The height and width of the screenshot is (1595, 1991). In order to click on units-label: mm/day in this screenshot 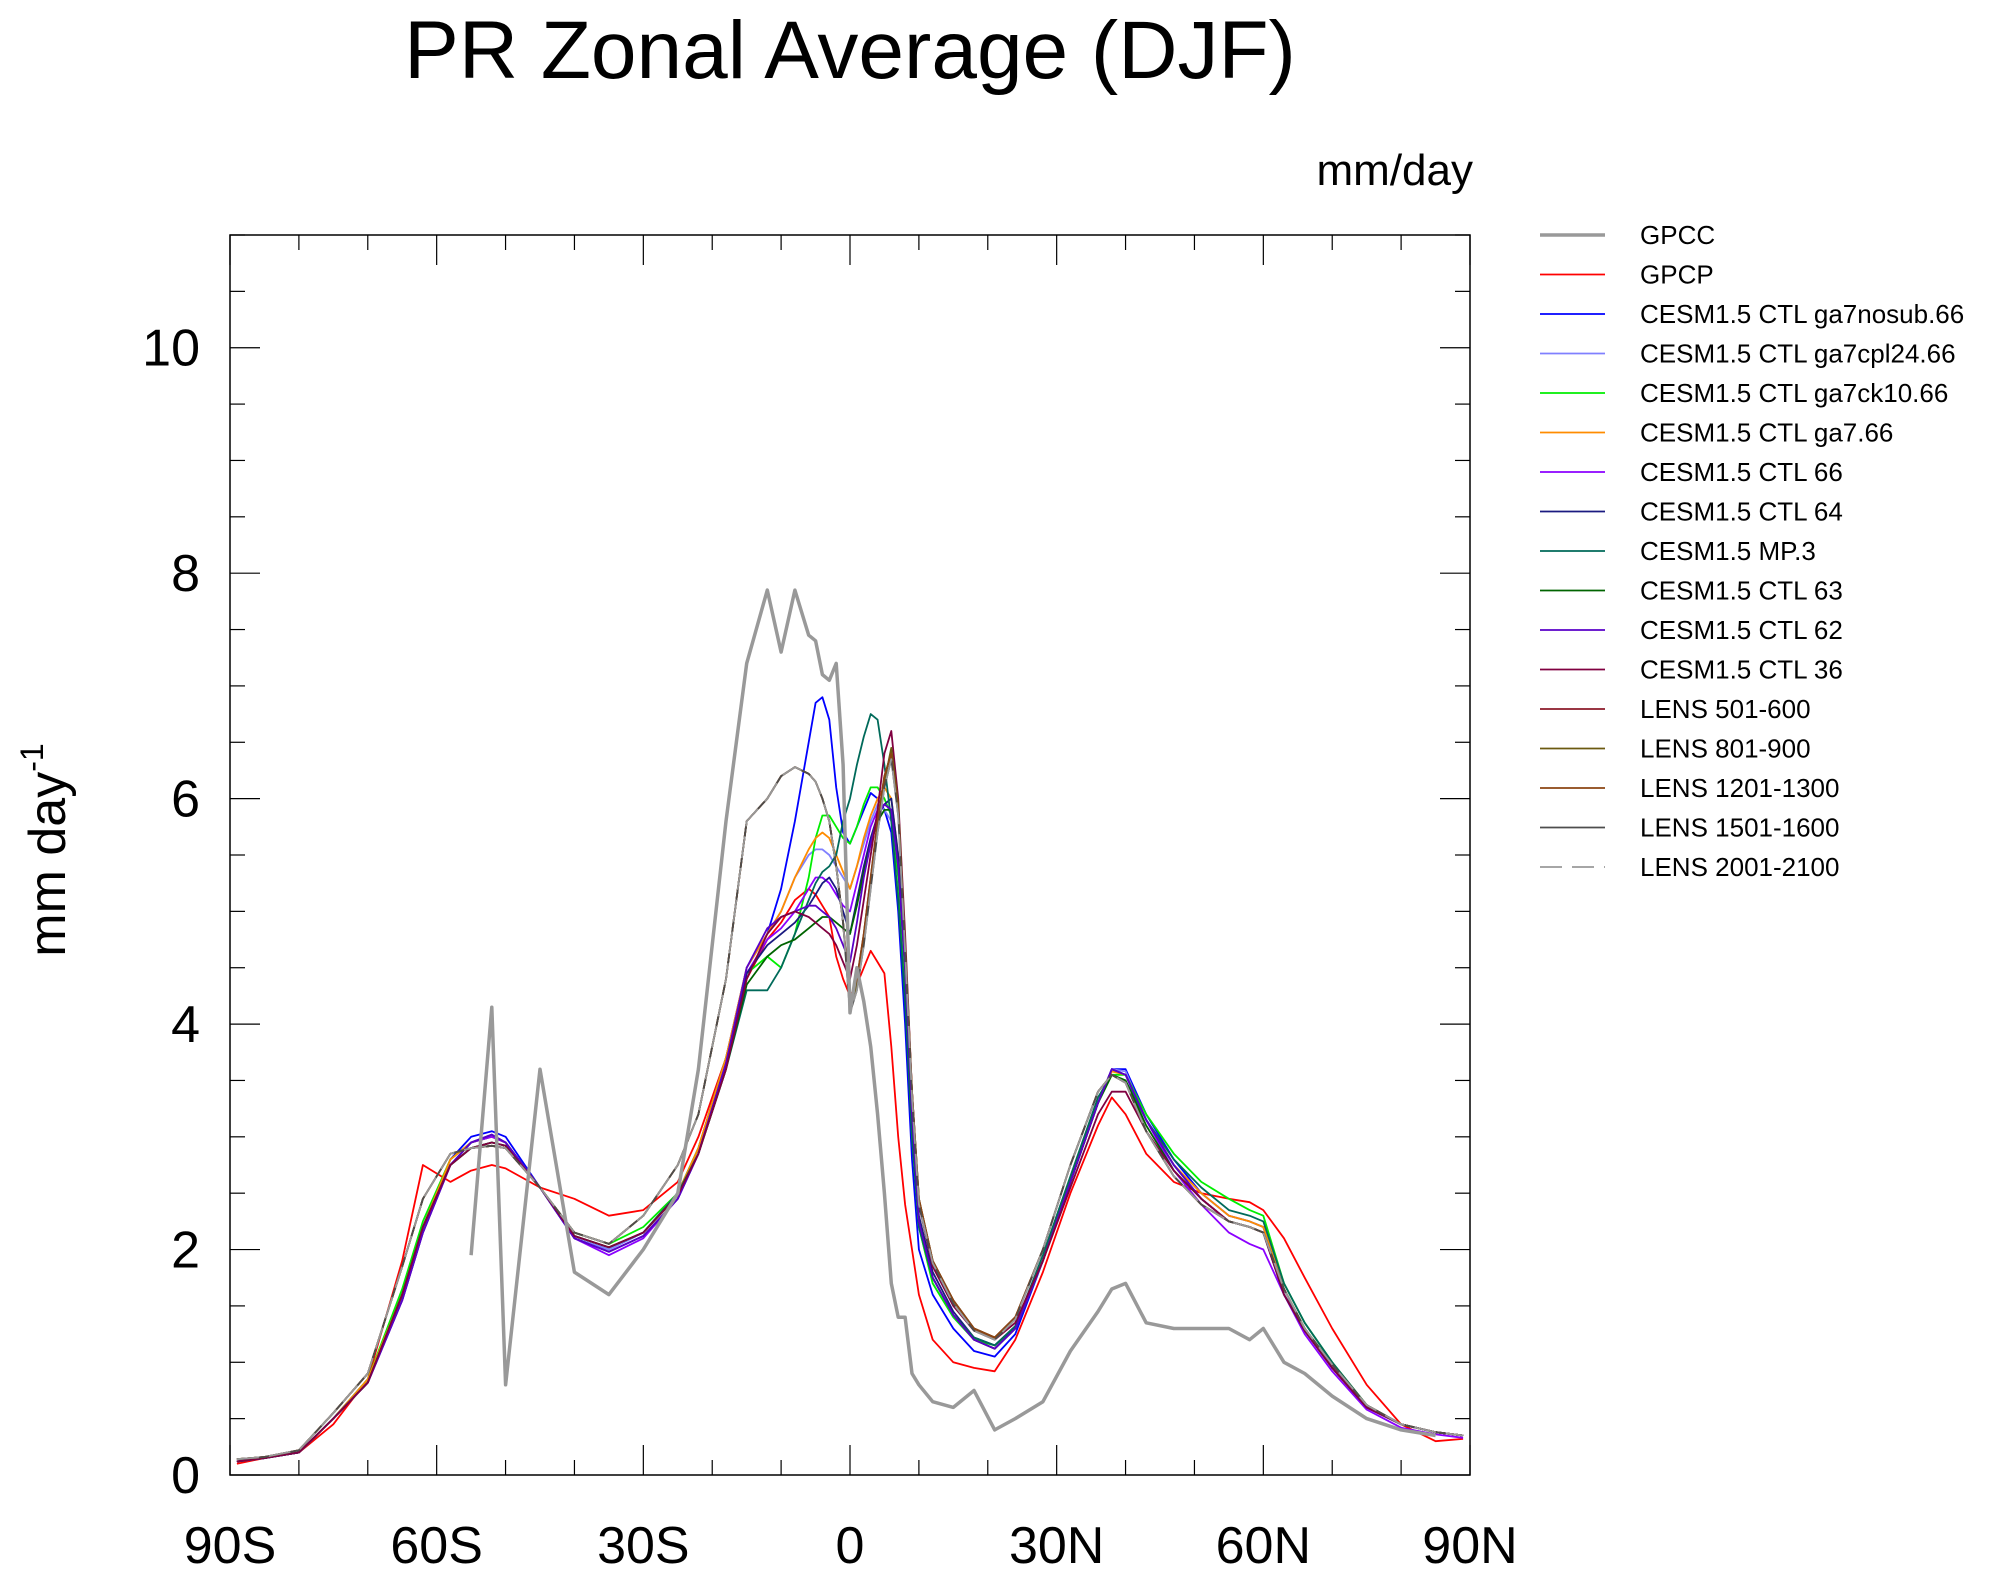, I will do `click(1395, 170)`.